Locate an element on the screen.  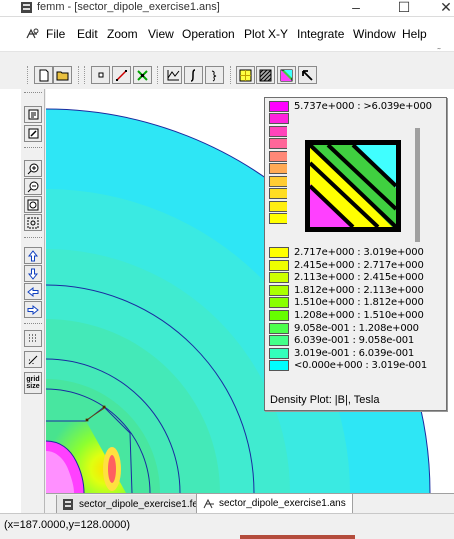
menu-zoom: Zoom is located at coordinates (122, 34).